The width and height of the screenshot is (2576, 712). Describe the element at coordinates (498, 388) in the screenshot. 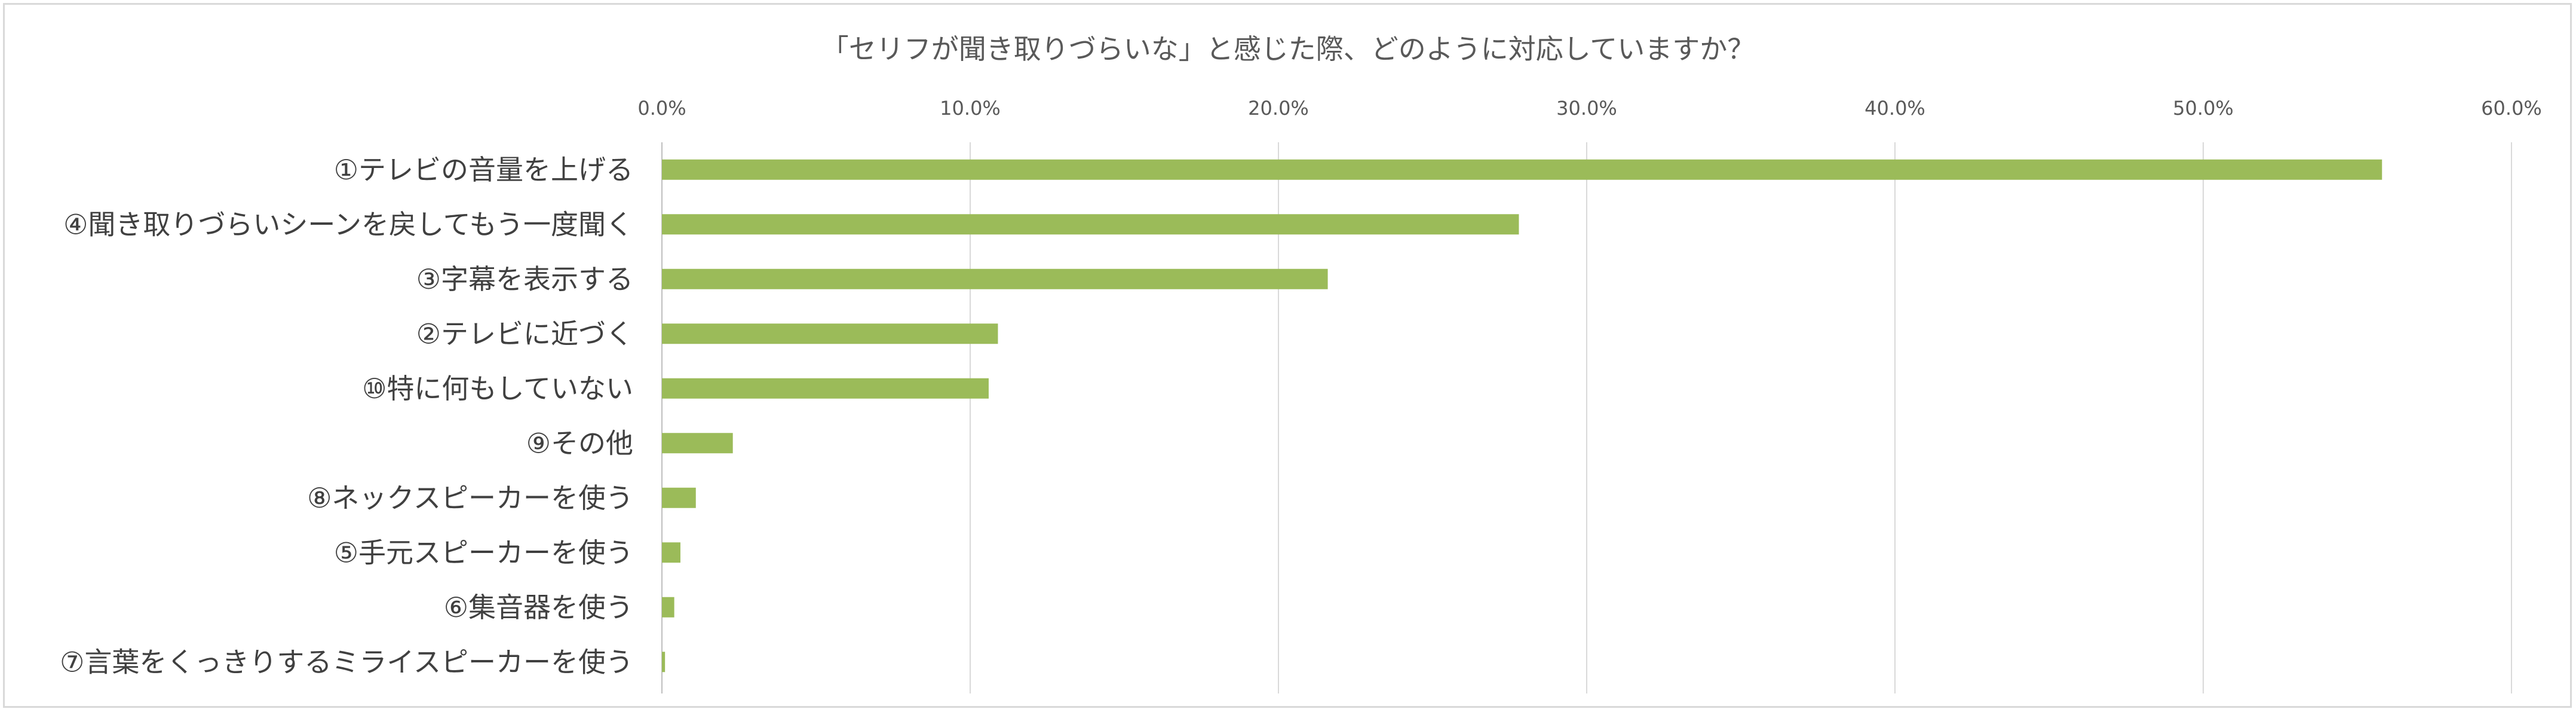

I see `category-label: ⑩特に何もしていない` at that location.